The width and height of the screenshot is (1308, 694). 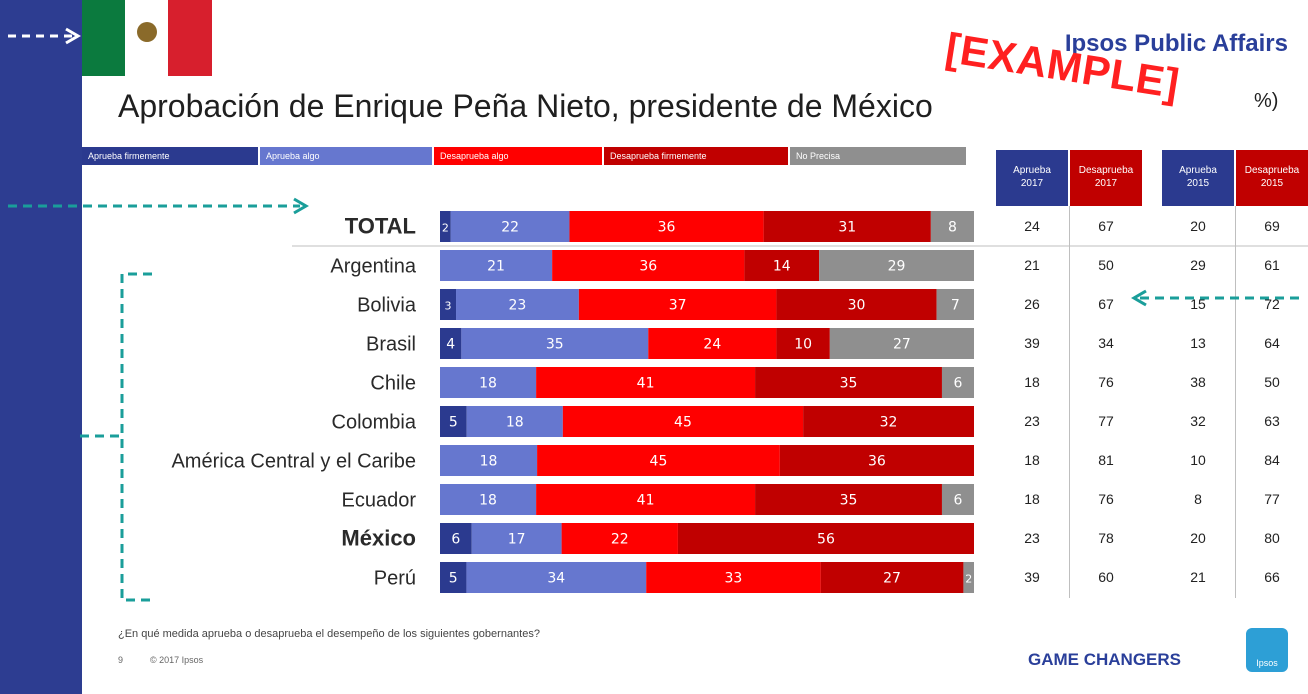 What do you see at coordinates (1272, 538) in the screenshot?
I see `table-cell: 80` at bounding box center [1272, 538].